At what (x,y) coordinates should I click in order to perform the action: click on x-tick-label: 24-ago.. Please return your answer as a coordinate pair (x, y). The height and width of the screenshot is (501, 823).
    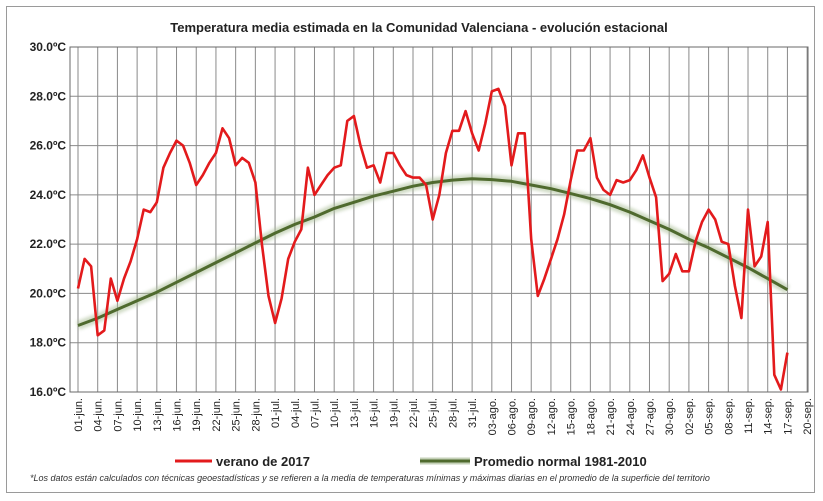
    Looking at the image, I should click on (631, 416).